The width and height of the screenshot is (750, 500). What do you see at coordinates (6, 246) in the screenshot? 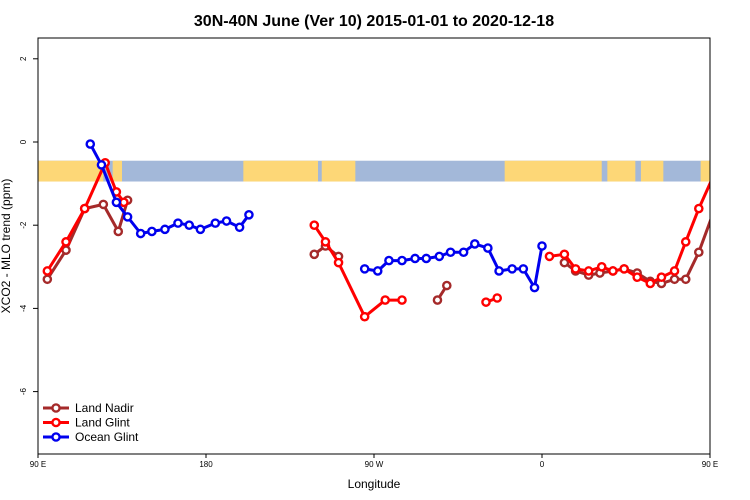
I see `y-axis-label: XCO2 - MLO trend (ppm)` at bounding box center [6, 246].